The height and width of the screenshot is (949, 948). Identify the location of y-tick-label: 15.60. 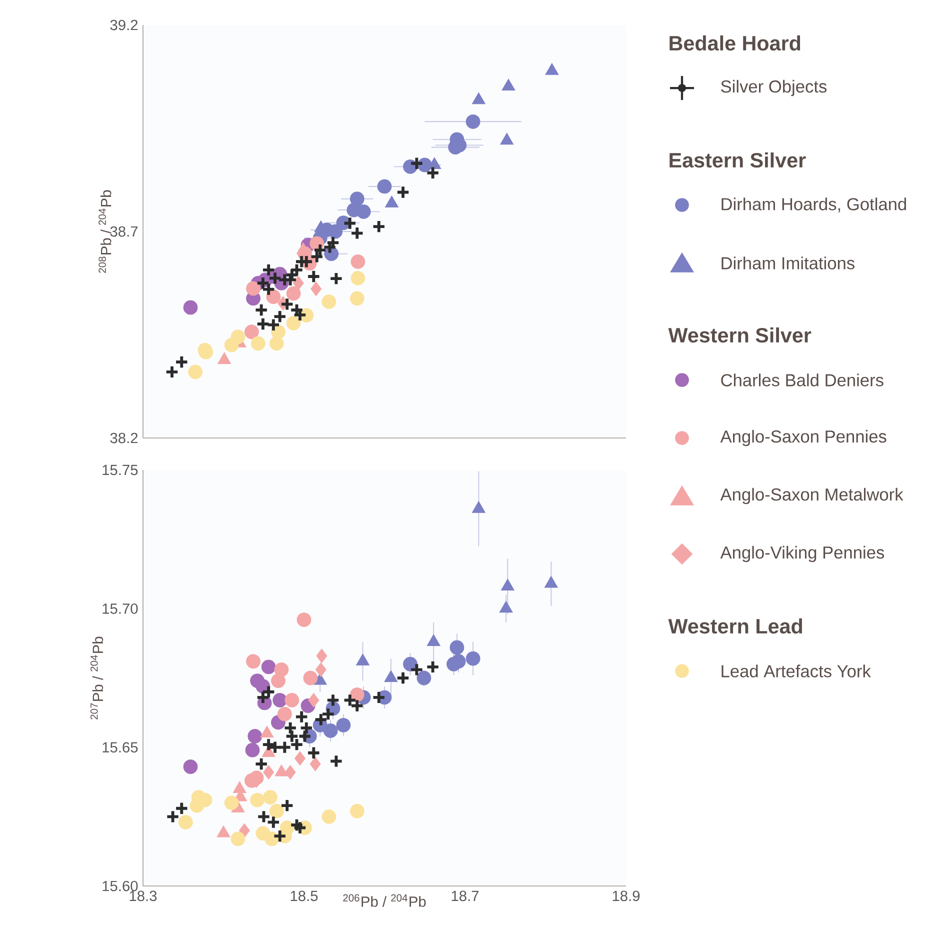
(120, 886).